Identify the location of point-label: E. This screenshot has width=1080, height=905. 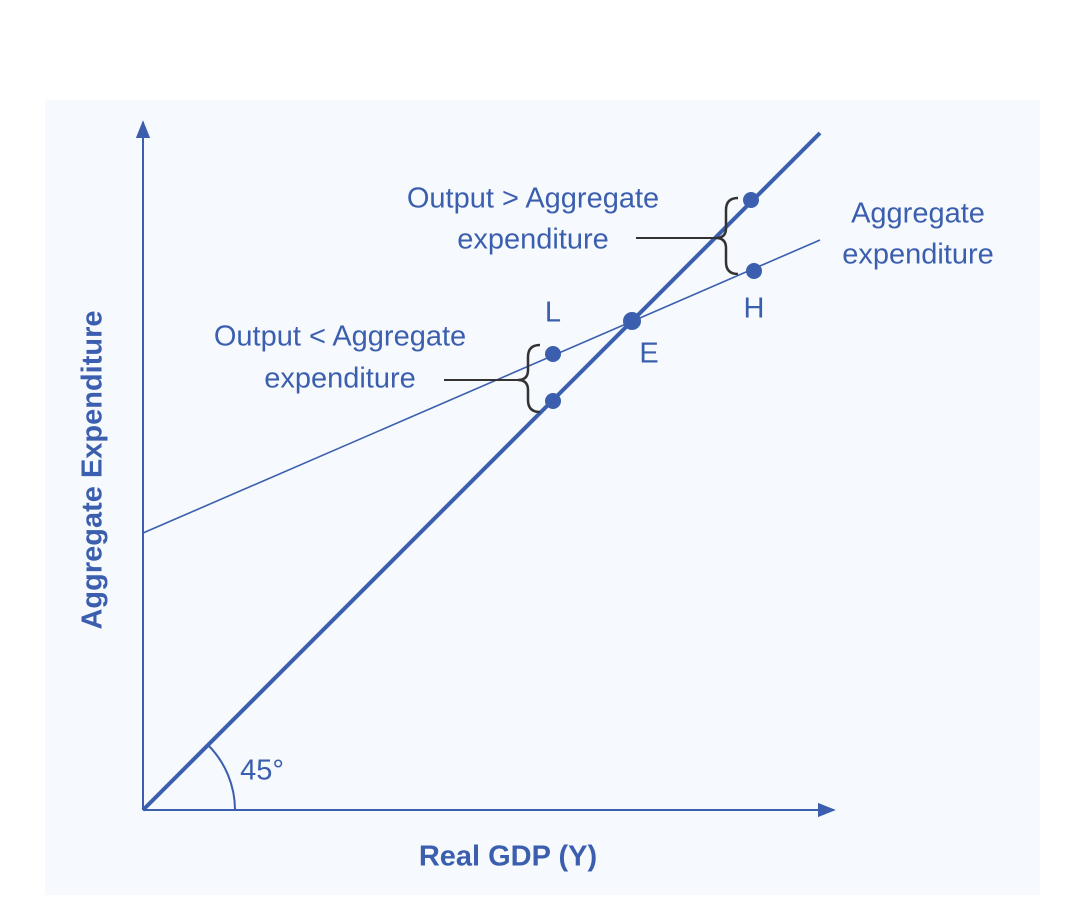
(648, 354).